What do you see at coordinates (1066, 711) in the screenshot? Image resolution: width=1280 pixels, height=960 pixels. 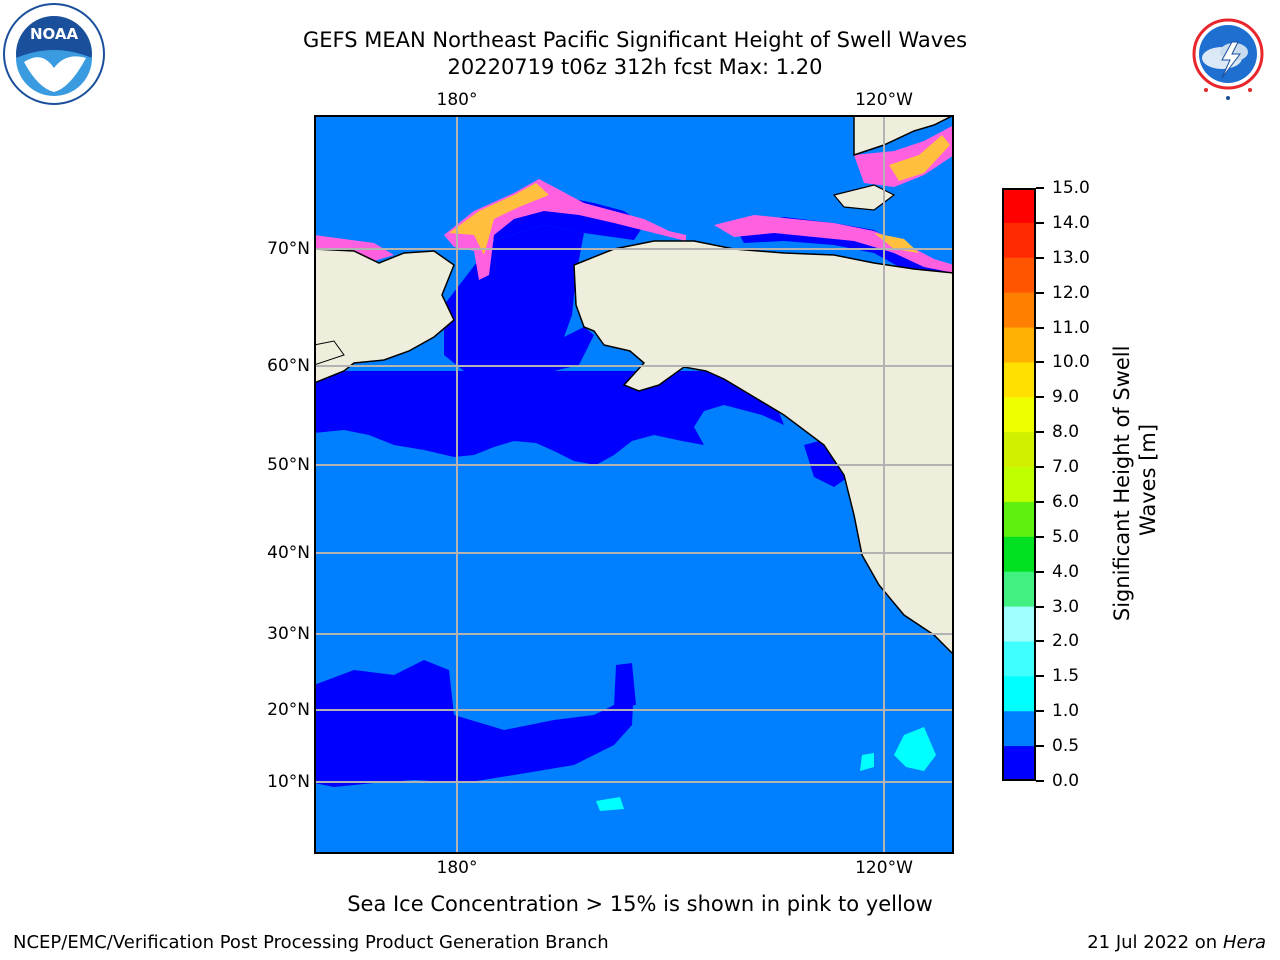 I see `colorbar-tick-label: 1.0` at bounding box center [1066, 711].